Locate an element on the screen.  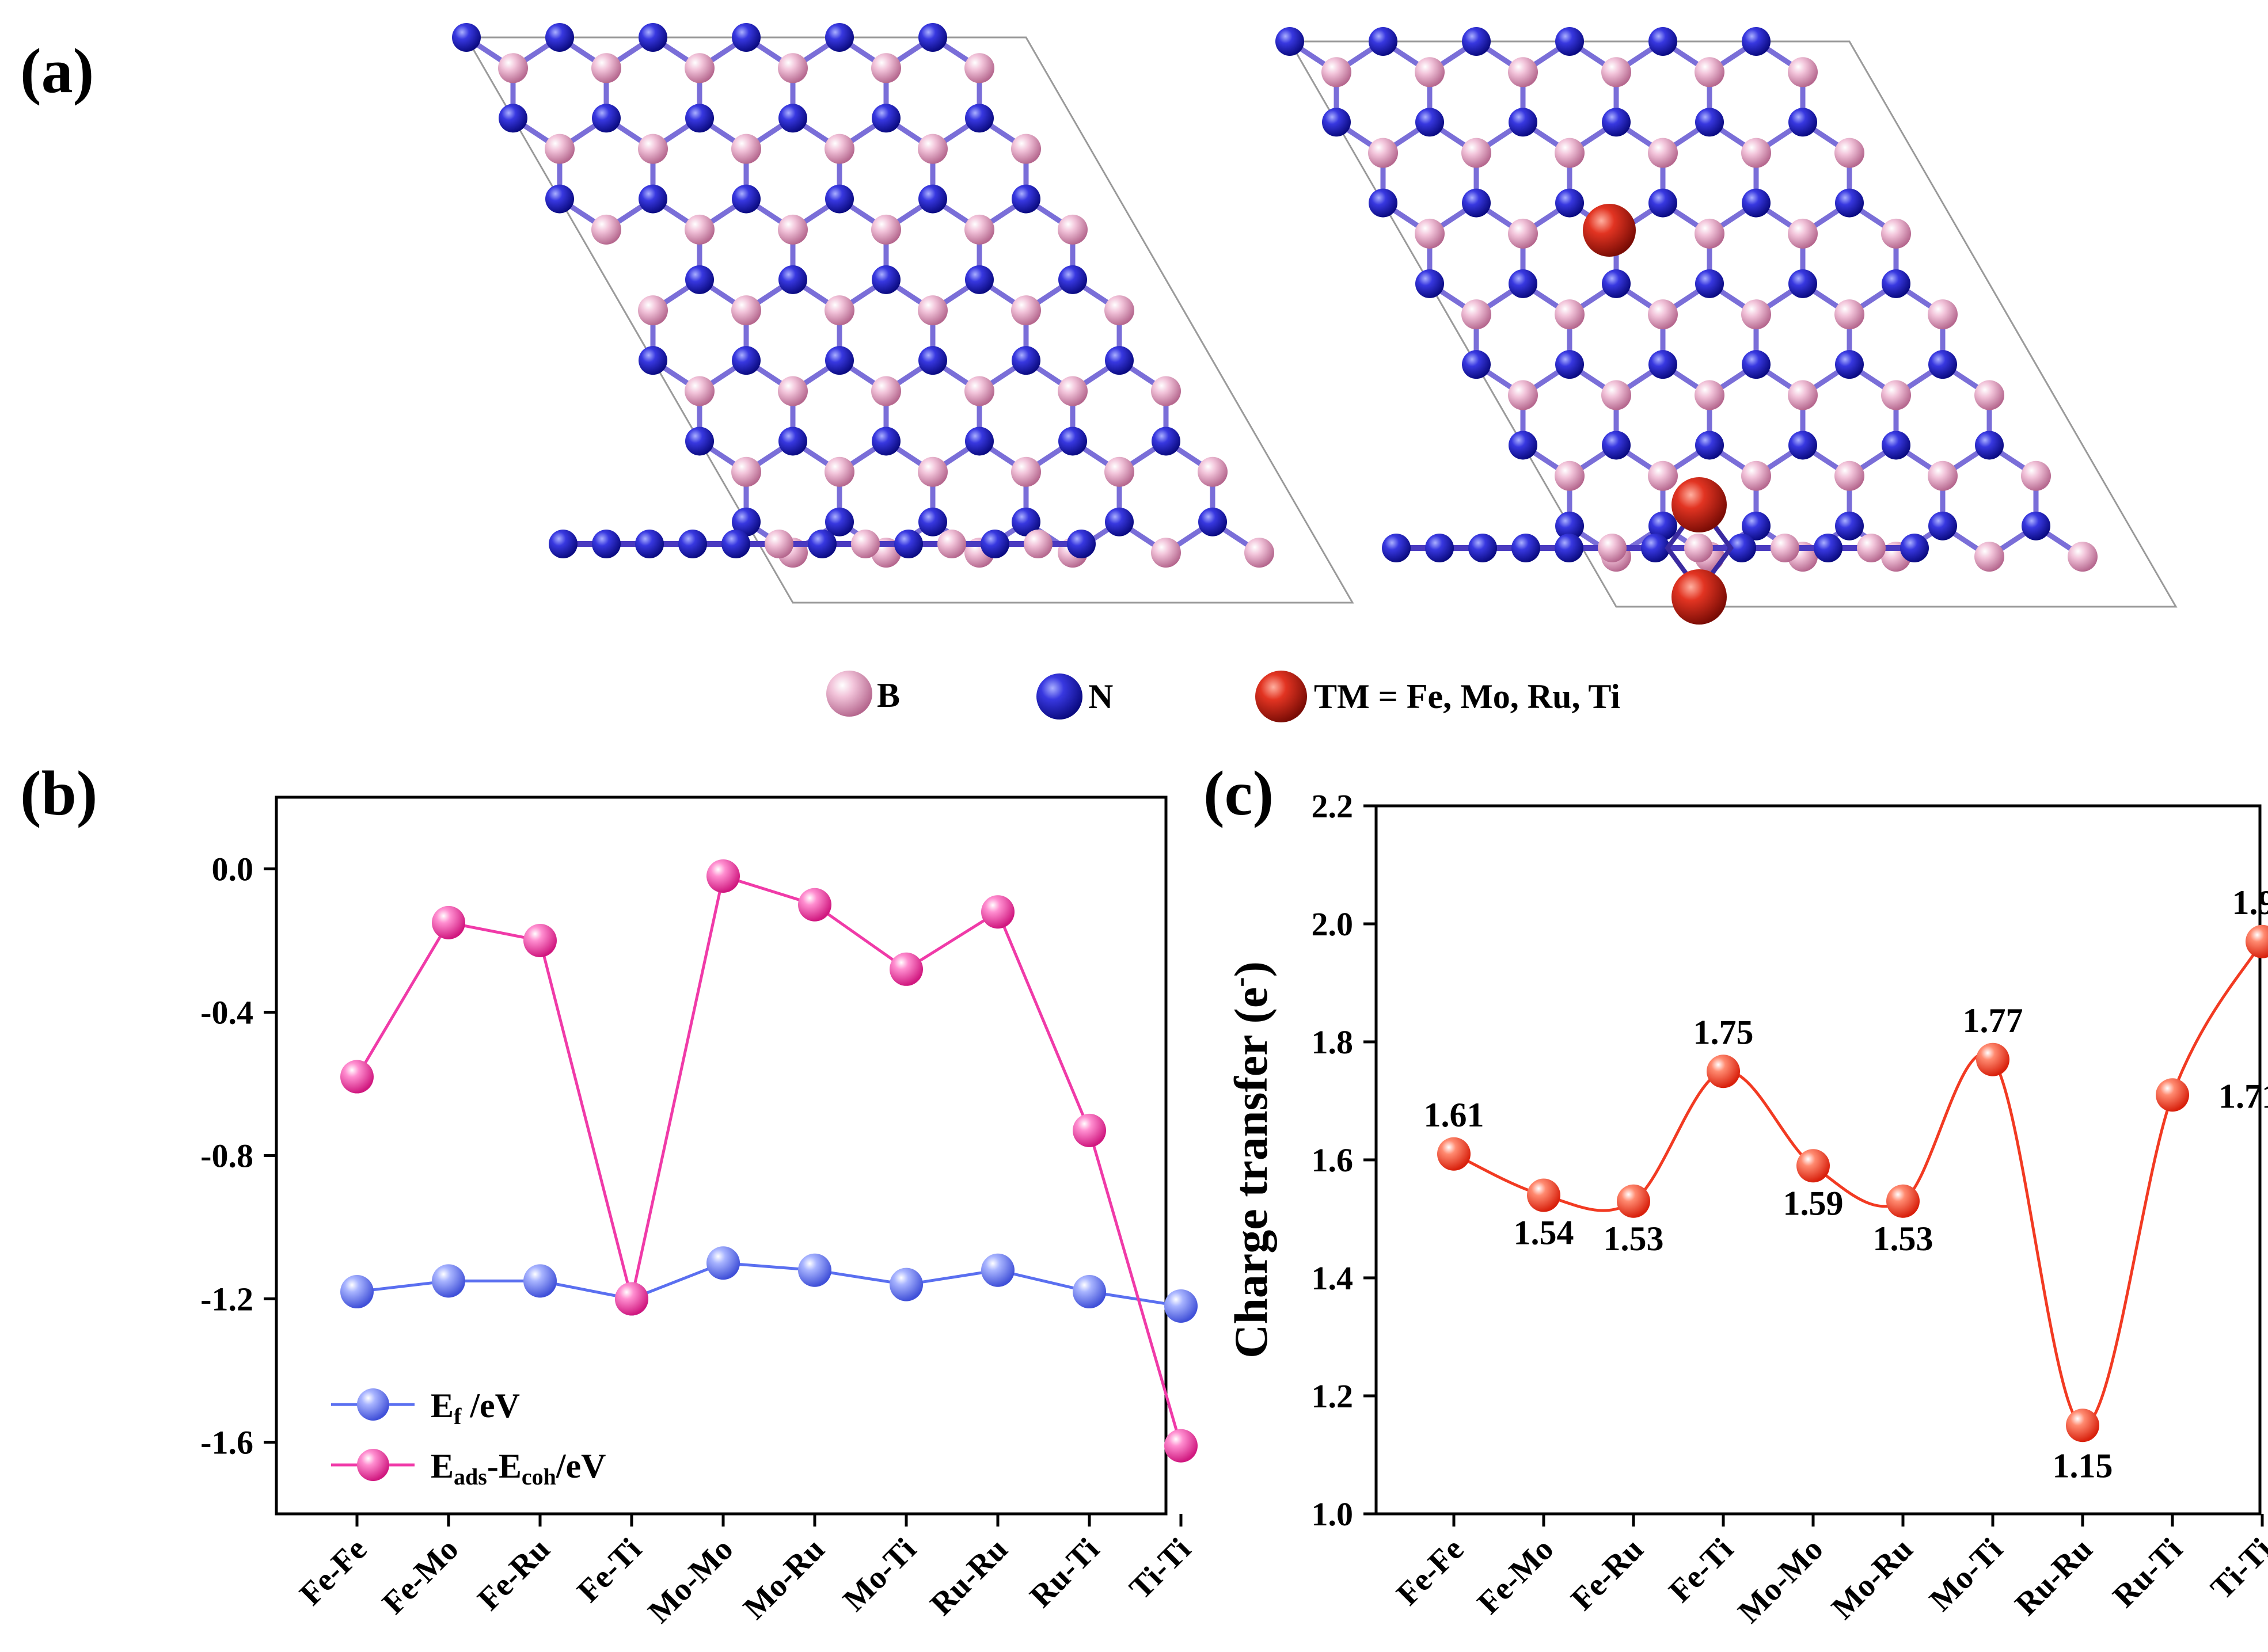
x-tick-label: Ru-Ti is located at coordinates (2147, 1572).